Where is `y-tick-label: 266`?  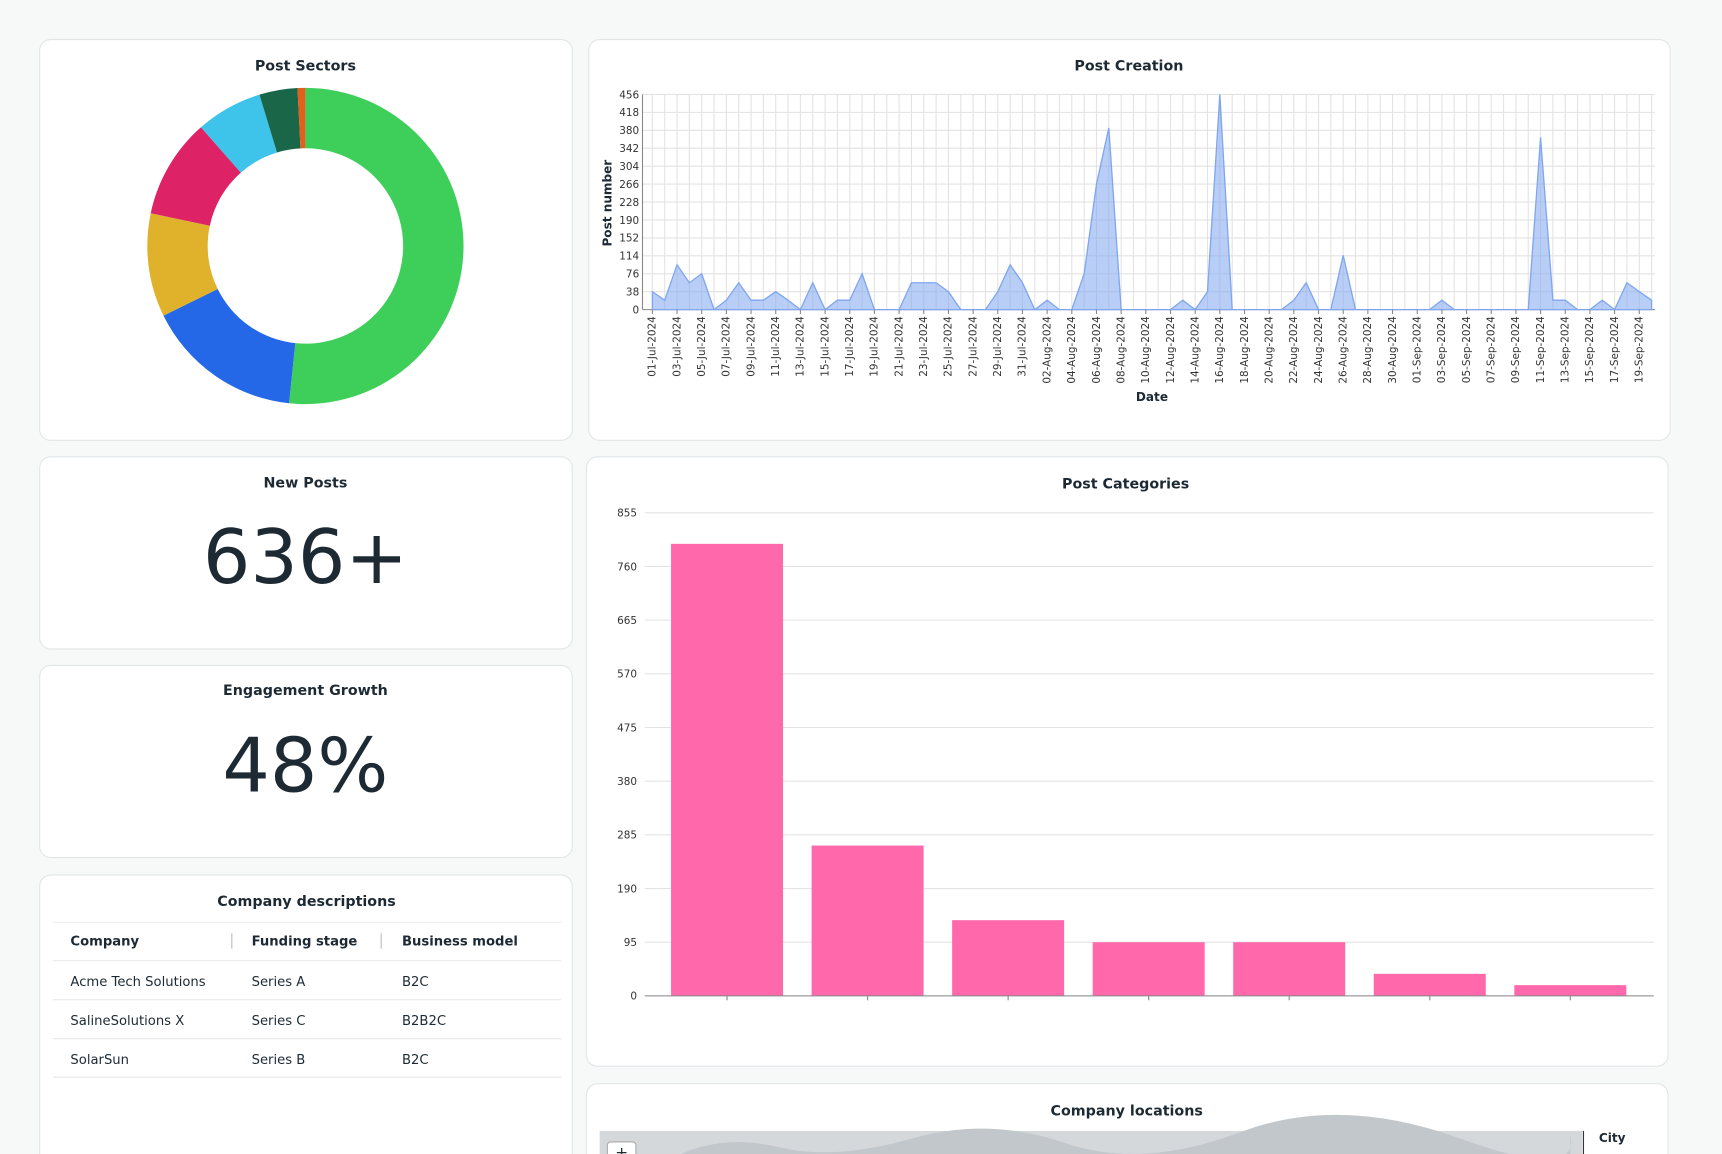 y-tick-label: 266 is located at coordinates (629, 185).